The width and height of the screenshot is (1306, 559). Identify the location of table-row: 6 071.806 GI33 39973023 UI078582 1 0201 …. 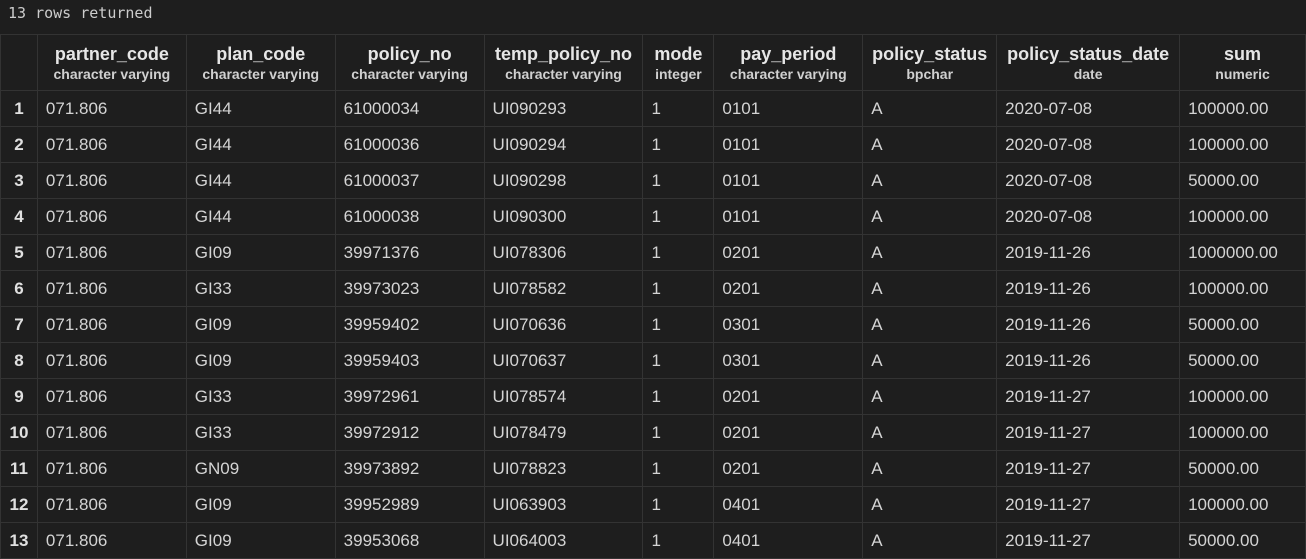
(653, 288).